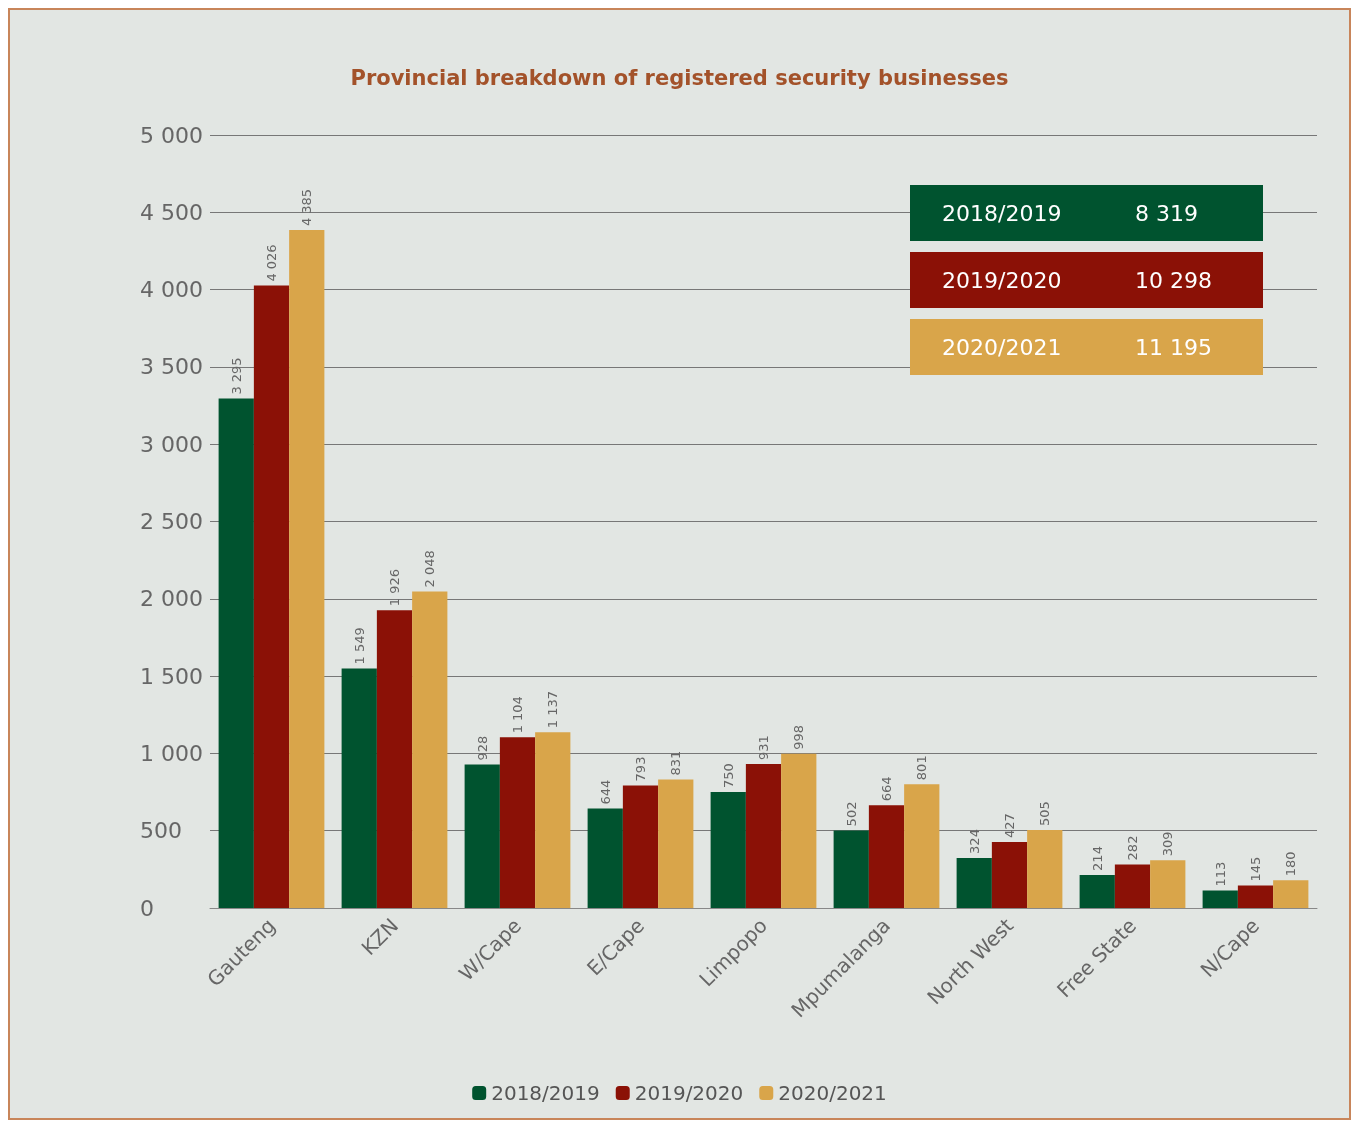  Describe the element at coordinates (640, 769) in the screenshot. I see `data-label: 793` at that location.